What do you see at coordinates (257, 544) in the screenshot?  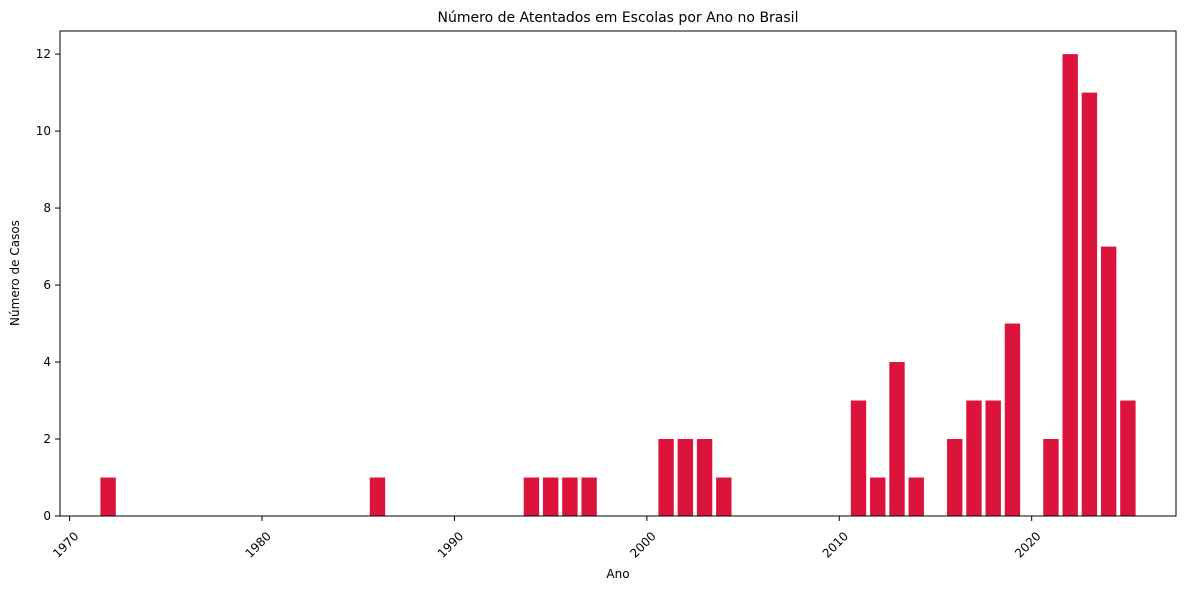 I see `x-tick-label-1980: 1980` at bounding box center [257, 544].